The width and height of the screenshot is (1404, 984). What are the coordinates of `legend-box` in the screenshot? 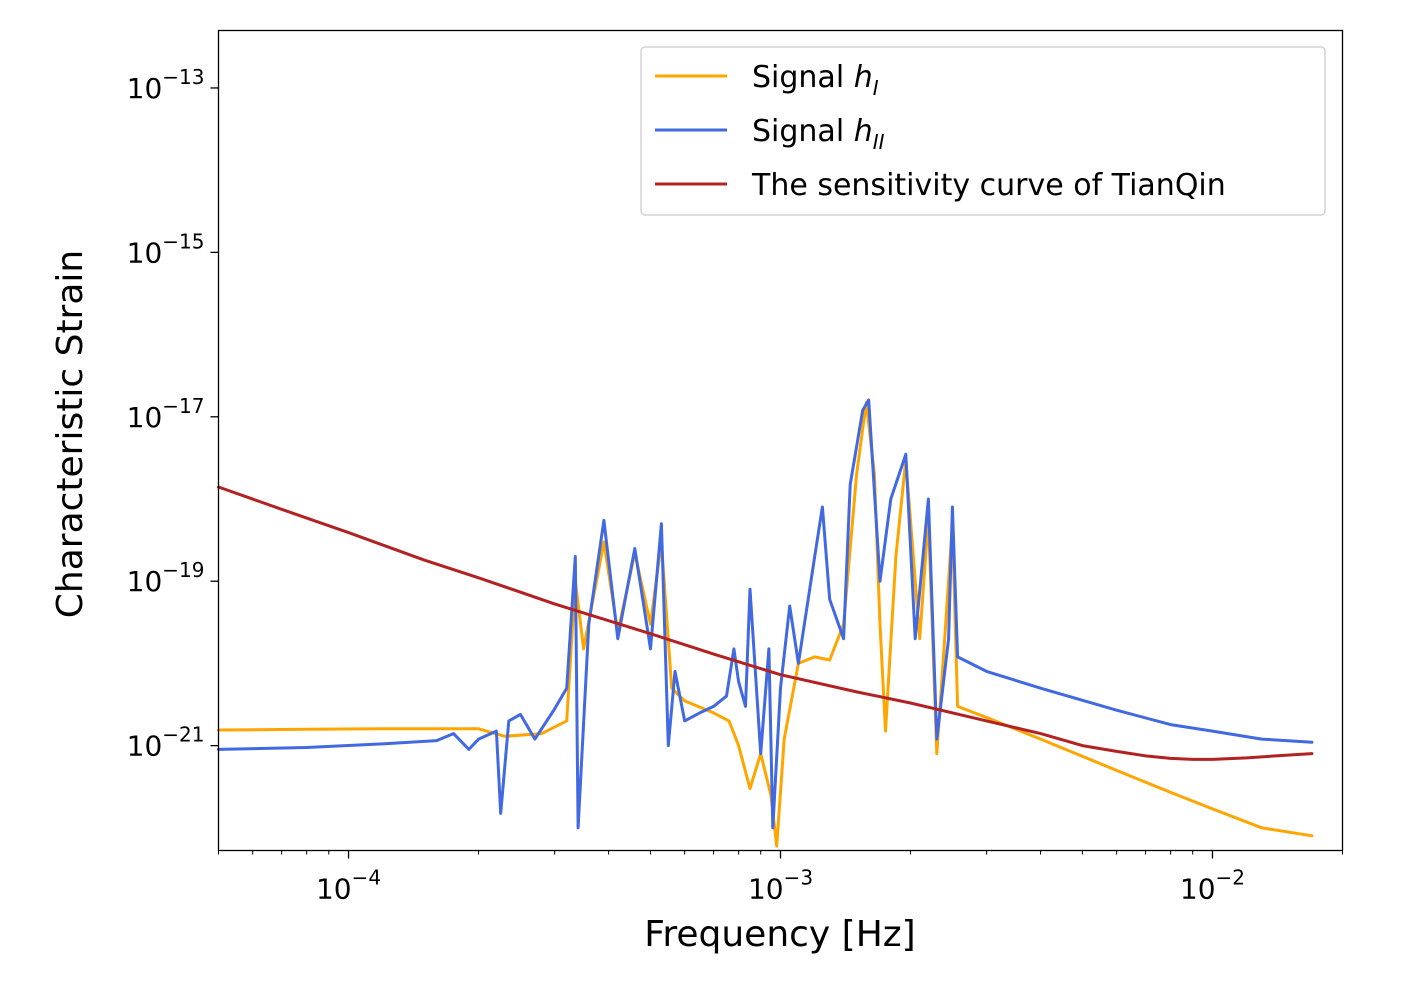 It's located at (983, 131).